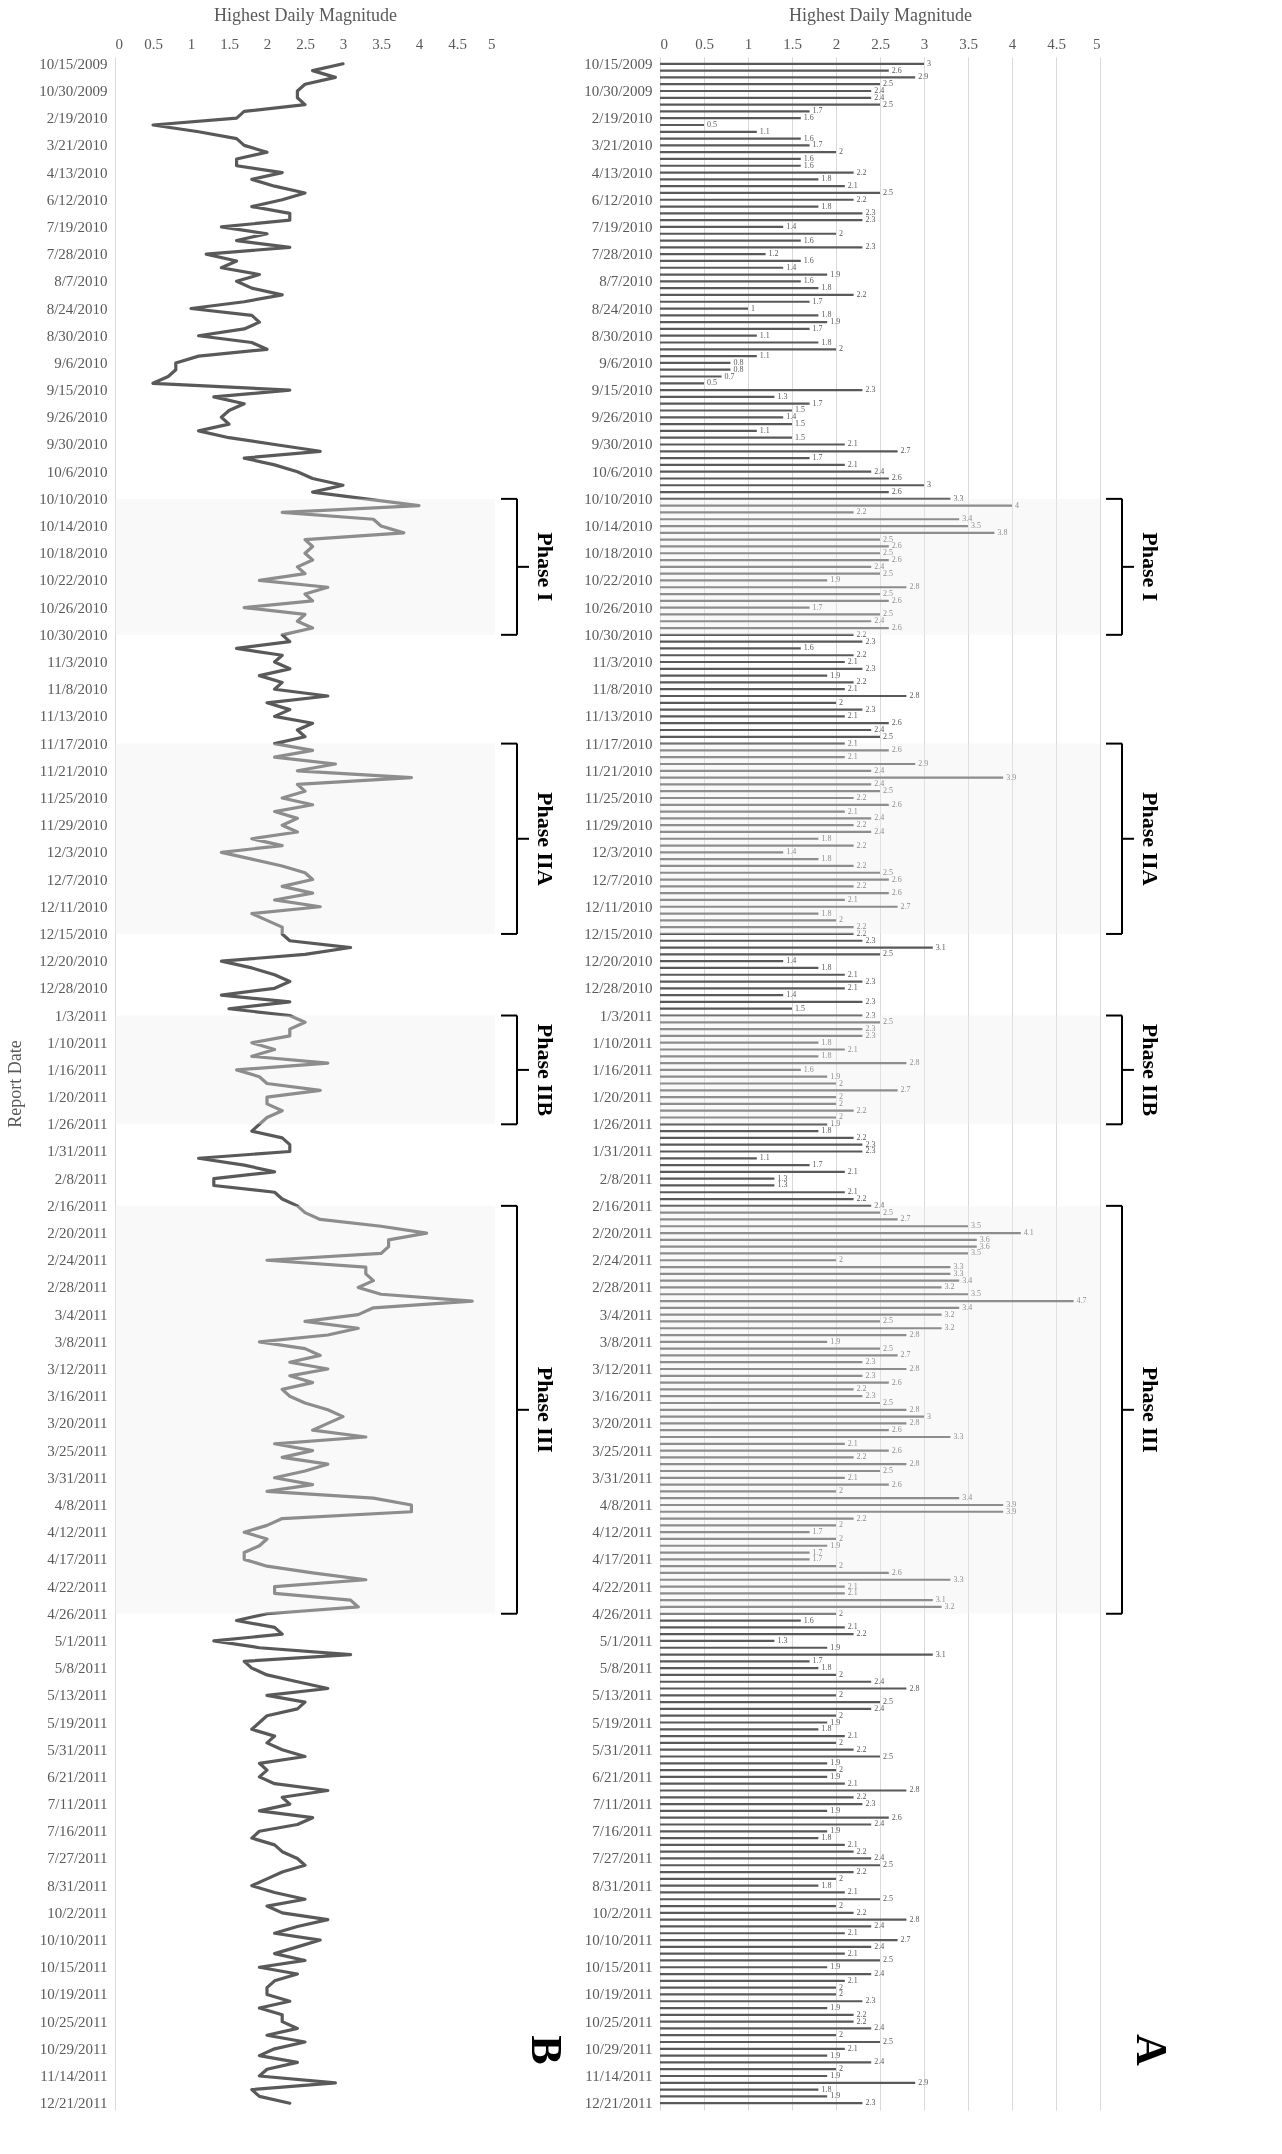  What do you see at coordinates (81, 1504) in the screenshot?
I see `y-tick-label: 4/8/2011` at bounding box center [81, 1504].